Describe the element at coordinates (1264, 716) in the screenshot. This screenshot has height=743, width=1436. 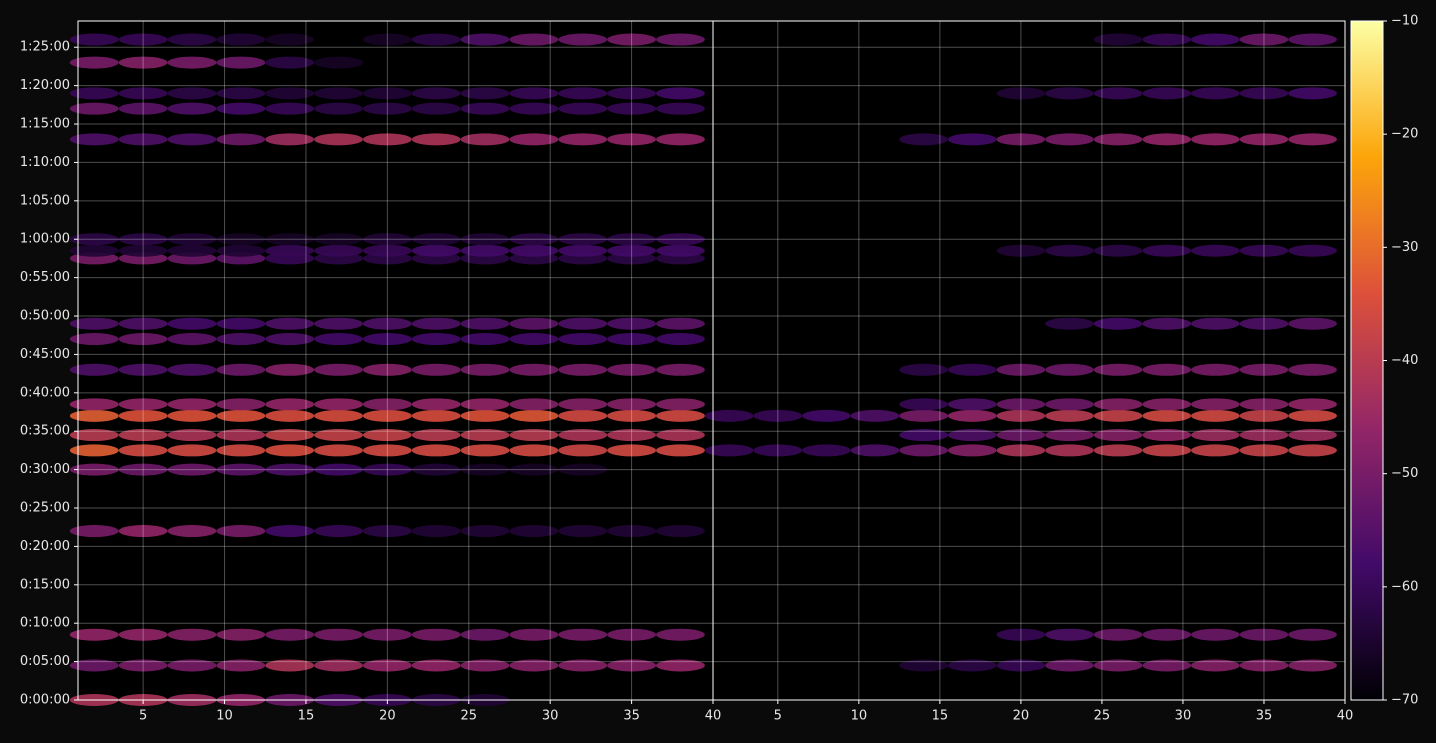
I see `x-tick-label: 35` at that location.